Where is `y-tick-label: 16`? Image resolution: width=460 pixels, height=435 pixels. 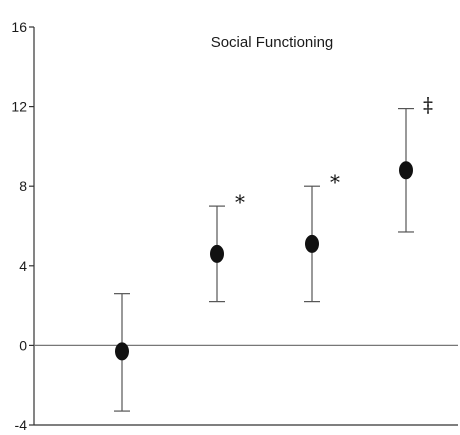
y-tick-label: 16 is located at coordinates (19, 27).